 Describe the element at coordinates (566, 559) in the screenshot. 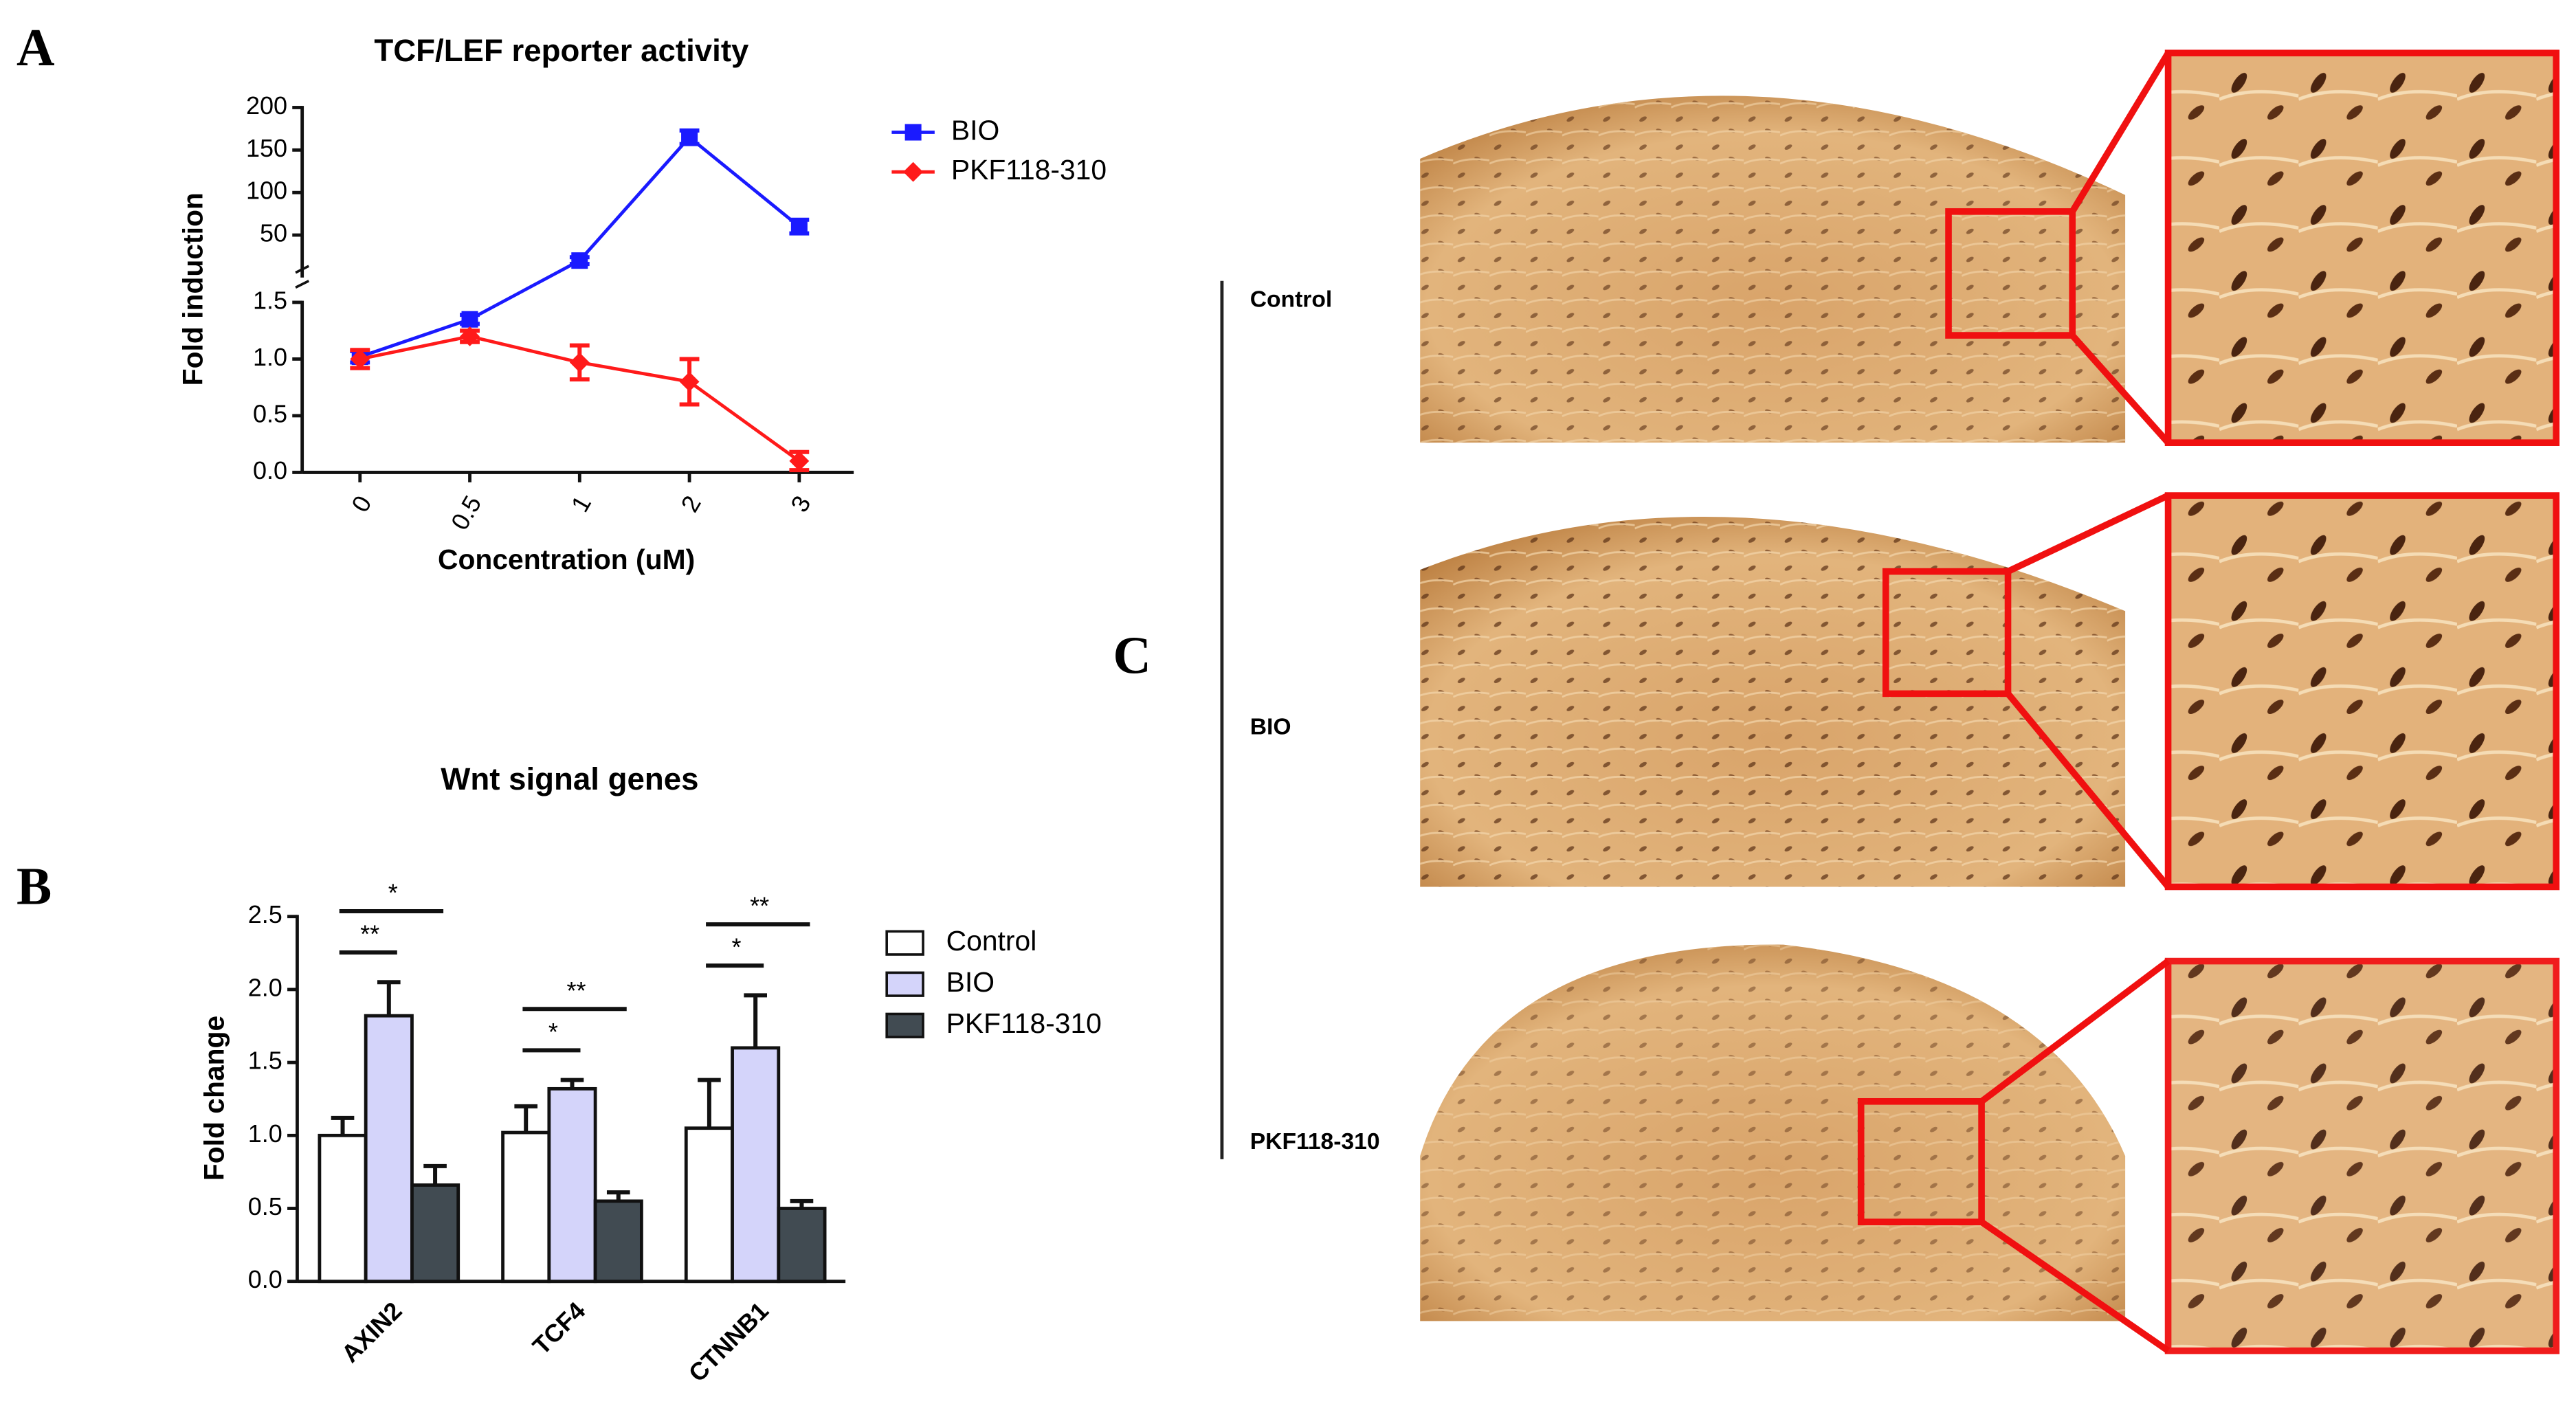

I see `x-axis-title: Concentration (uM)` at that location.